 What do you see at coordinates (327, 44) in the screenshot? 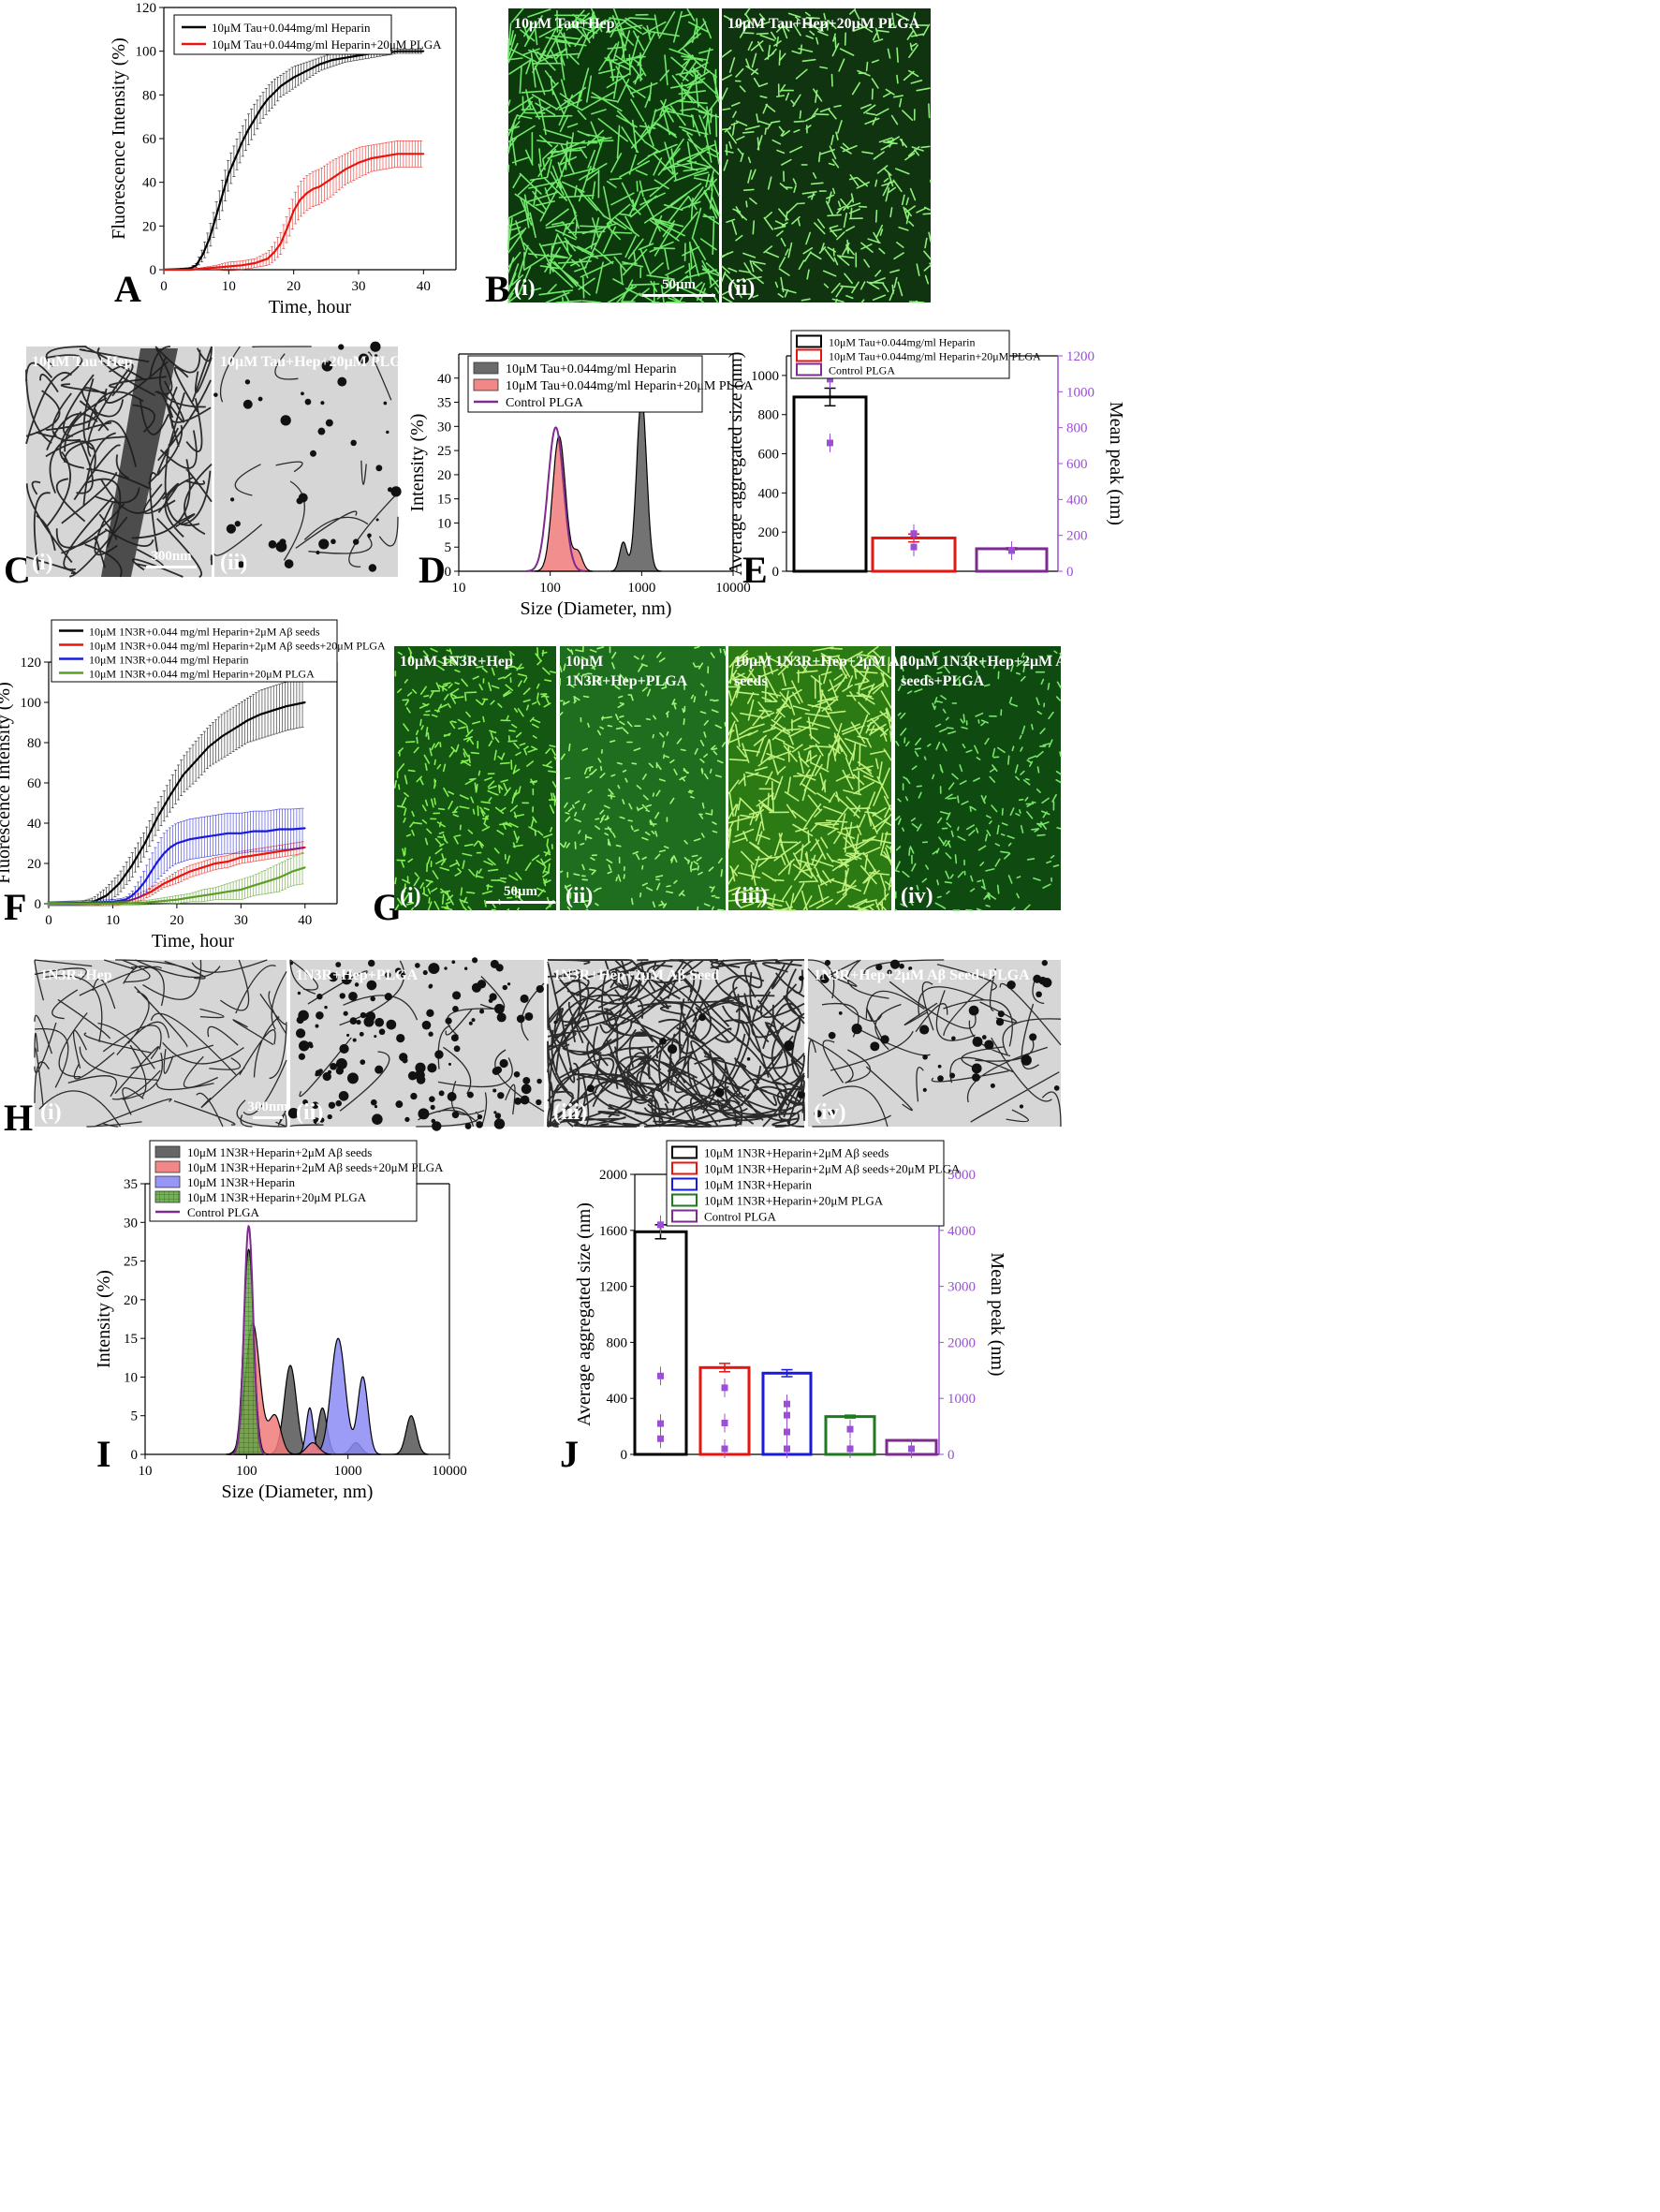
I see `legend-label: 10μM Tau+0.044mg/ml Heparin+20μM PLGA` at bounding box center [327, 44].